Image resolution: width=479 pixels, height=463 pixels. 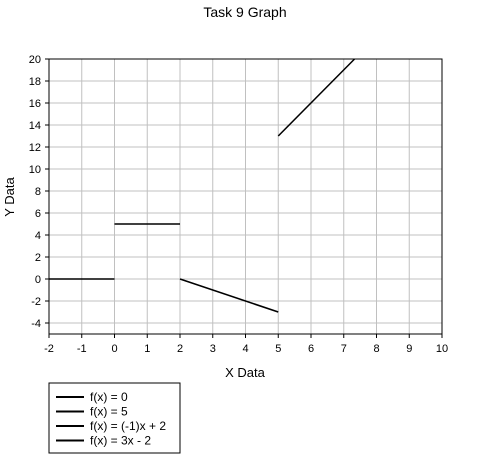 I want to click on x-tick-label: 3, so click(x=213, y=349).